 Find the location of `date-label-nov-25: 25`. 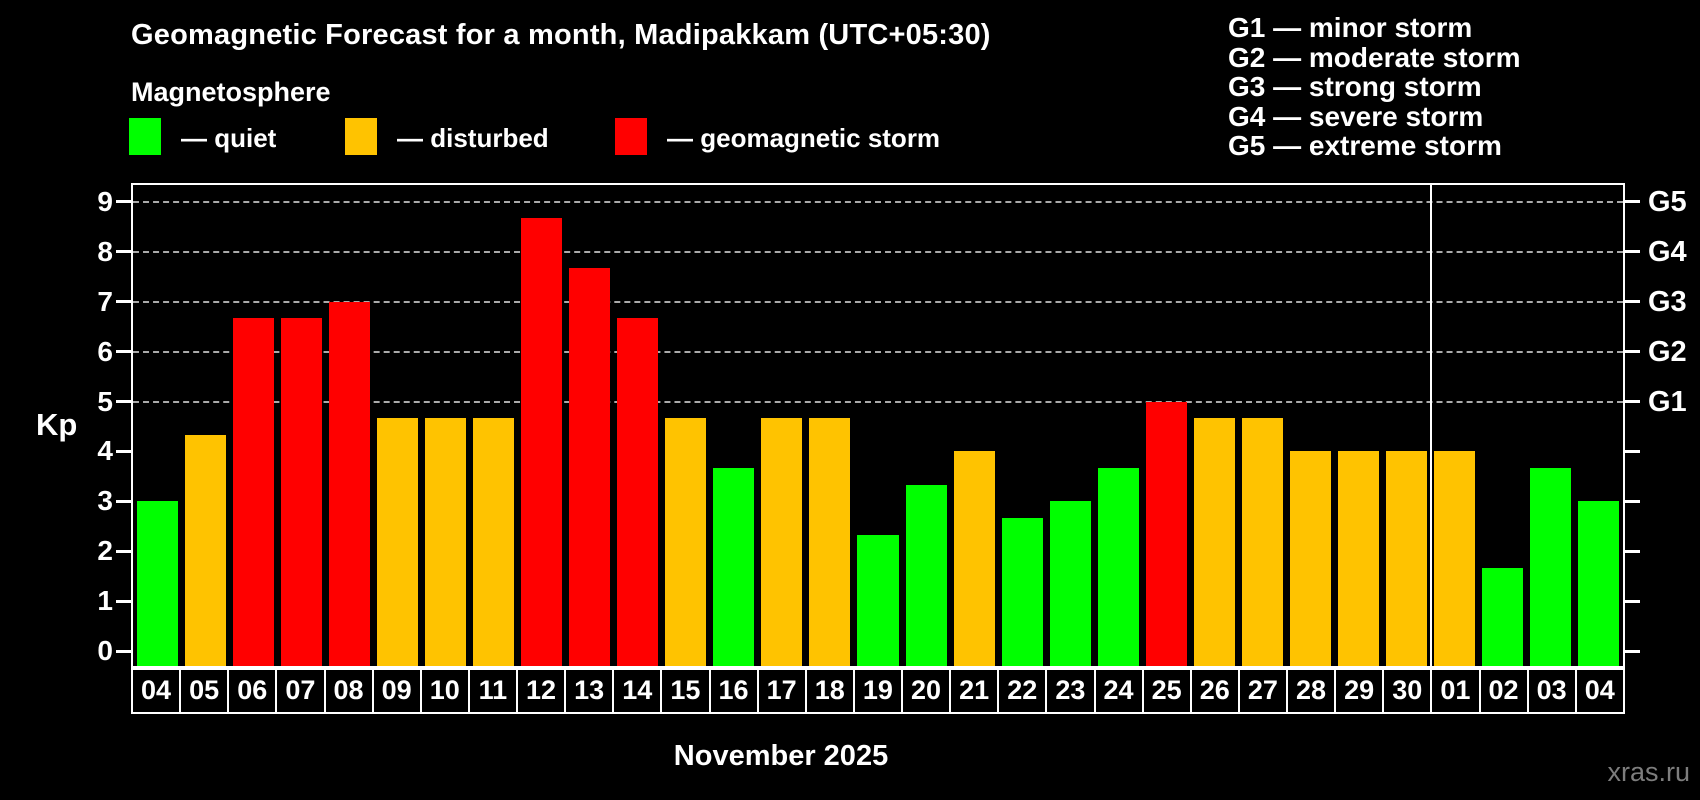

date-label-nov-25: 25 is located at coordinates (1166, 691).